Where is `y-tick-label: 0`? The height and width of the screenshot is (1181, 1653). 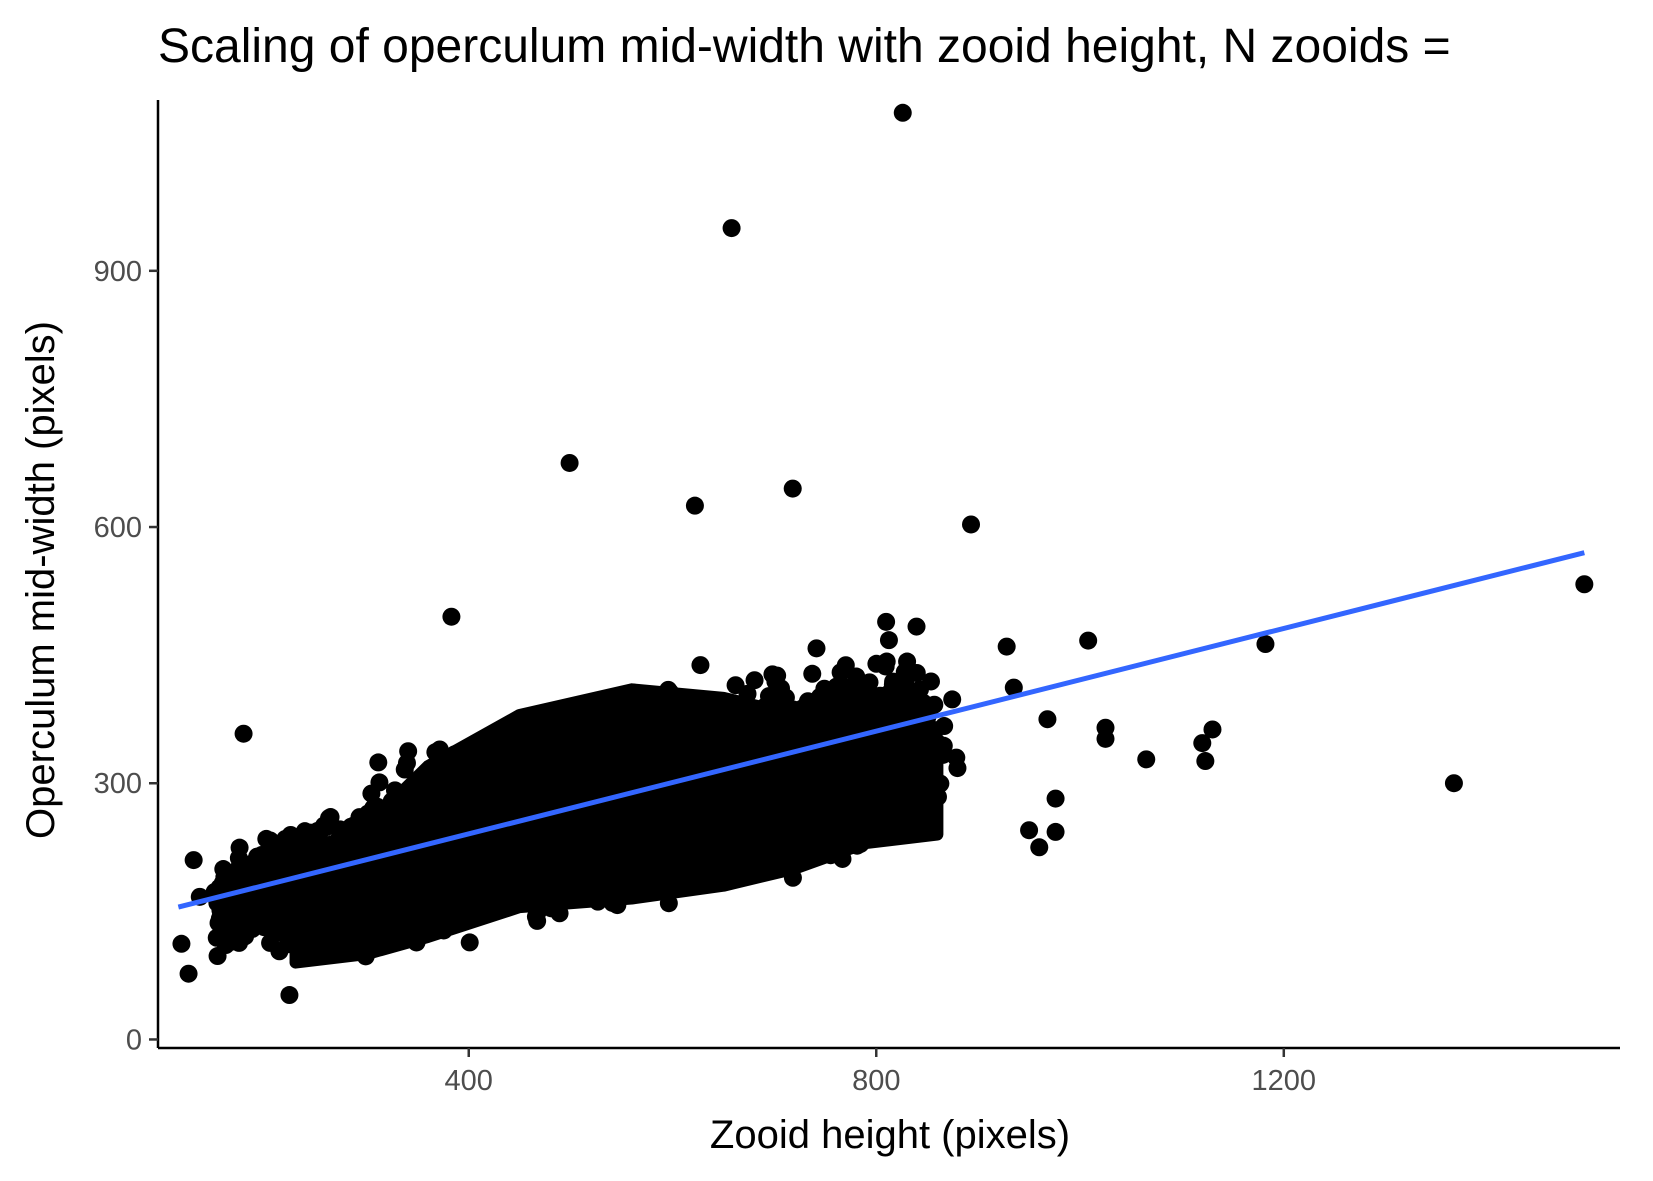
y-tick-label: 0 is located at coordinates (134, 1040).